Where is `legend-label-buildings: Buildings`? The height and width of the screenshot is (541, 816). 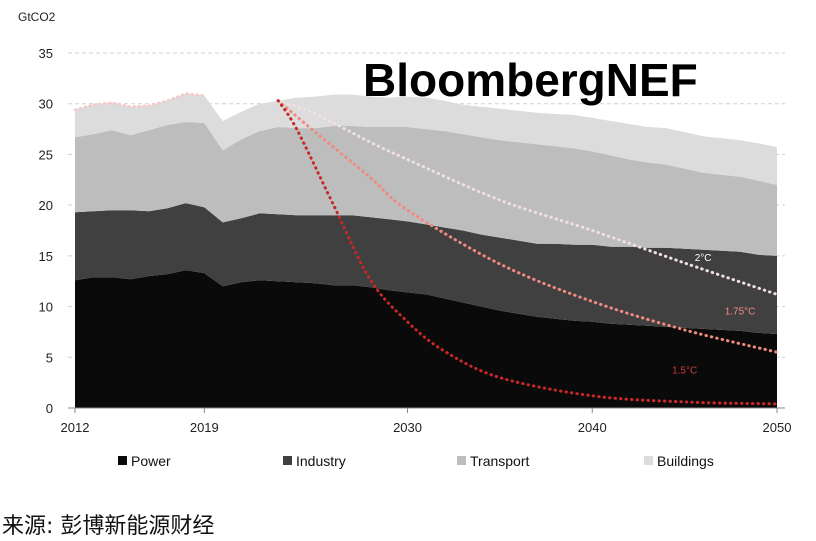 legend-label-buildings: Buildings is located at coordinates (685, 461).